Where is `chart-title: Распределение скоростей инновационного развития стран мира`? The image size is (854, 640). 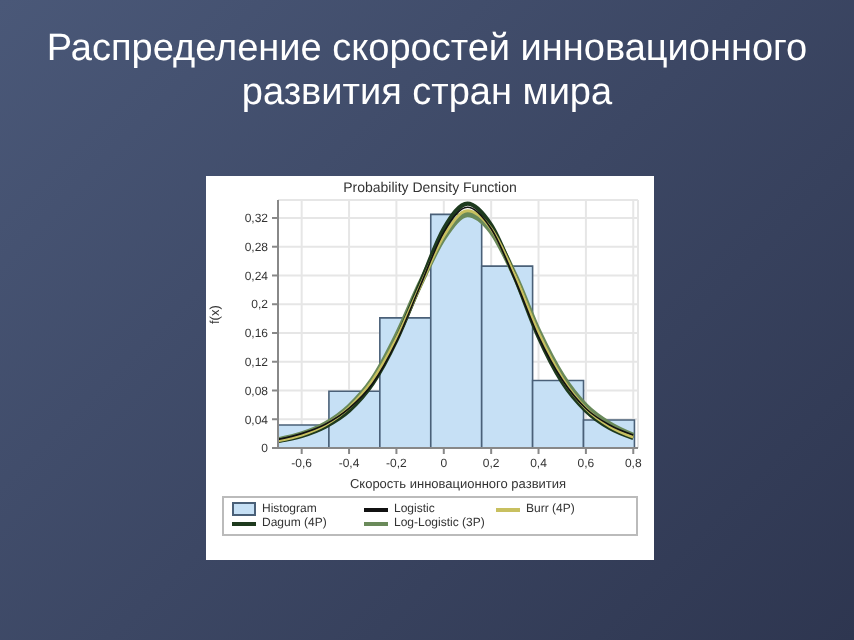
chart-title: Распределение скоростей инновационного развития стран мира is located at coordinates (427, 72).